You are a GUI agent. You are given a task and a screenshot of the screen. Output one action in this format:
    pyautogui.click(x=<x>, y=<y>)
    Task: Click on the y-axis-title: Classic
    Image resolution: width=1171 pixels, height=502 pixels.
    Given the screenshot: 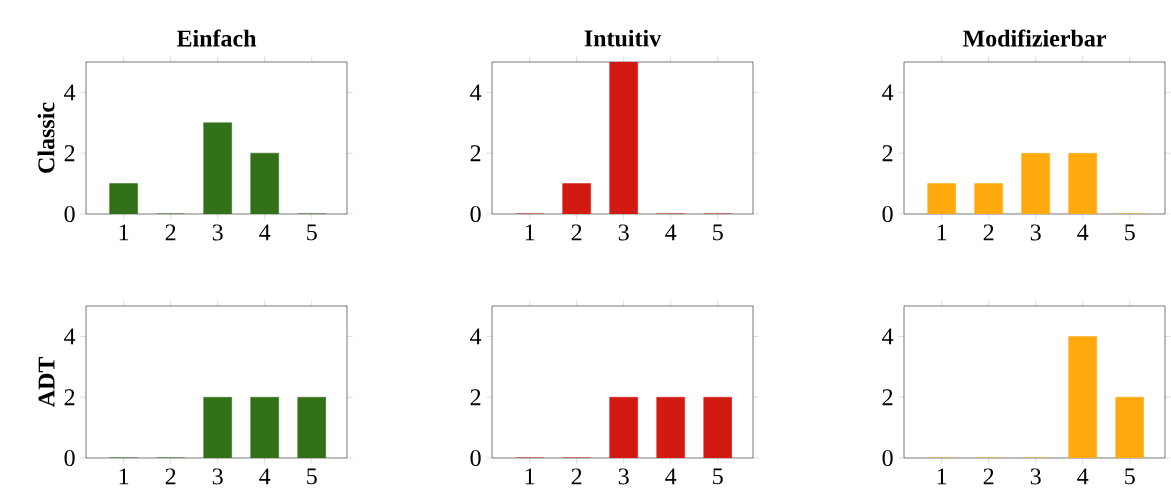 What is the action you would take?
    pyautogui.click(x=46, y=137)
    